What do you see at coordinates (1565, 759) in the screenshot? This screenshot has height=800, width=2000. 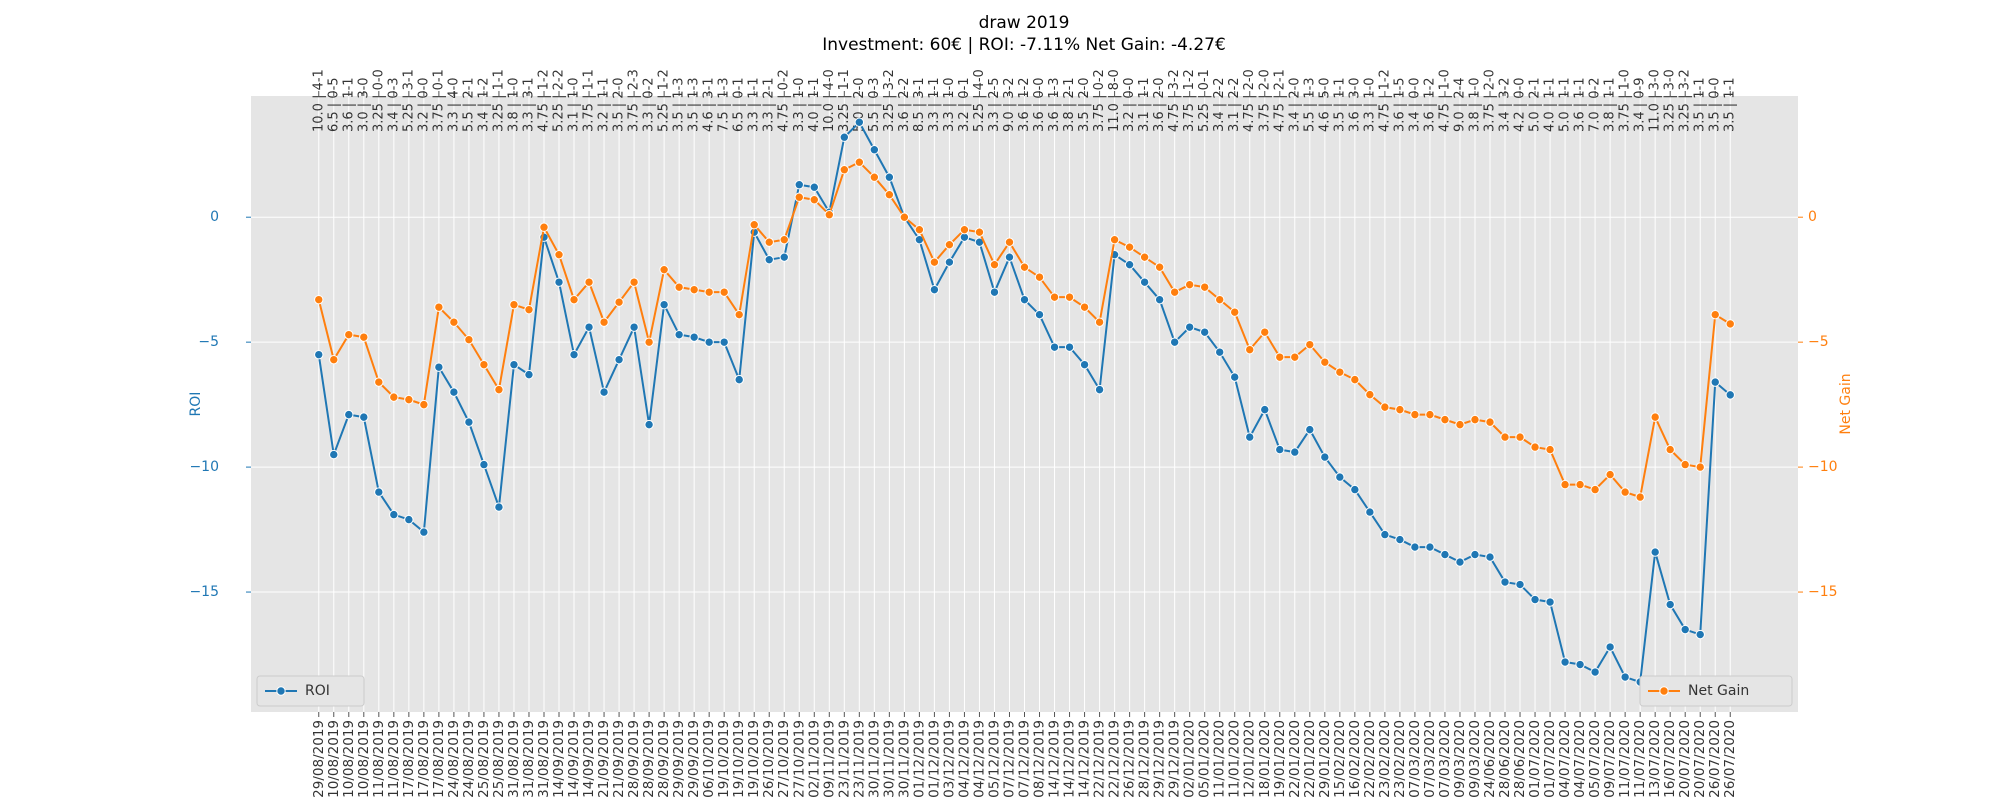 I see `x-tick-label: 04/07/2020` at bounding box center [1565, 759].